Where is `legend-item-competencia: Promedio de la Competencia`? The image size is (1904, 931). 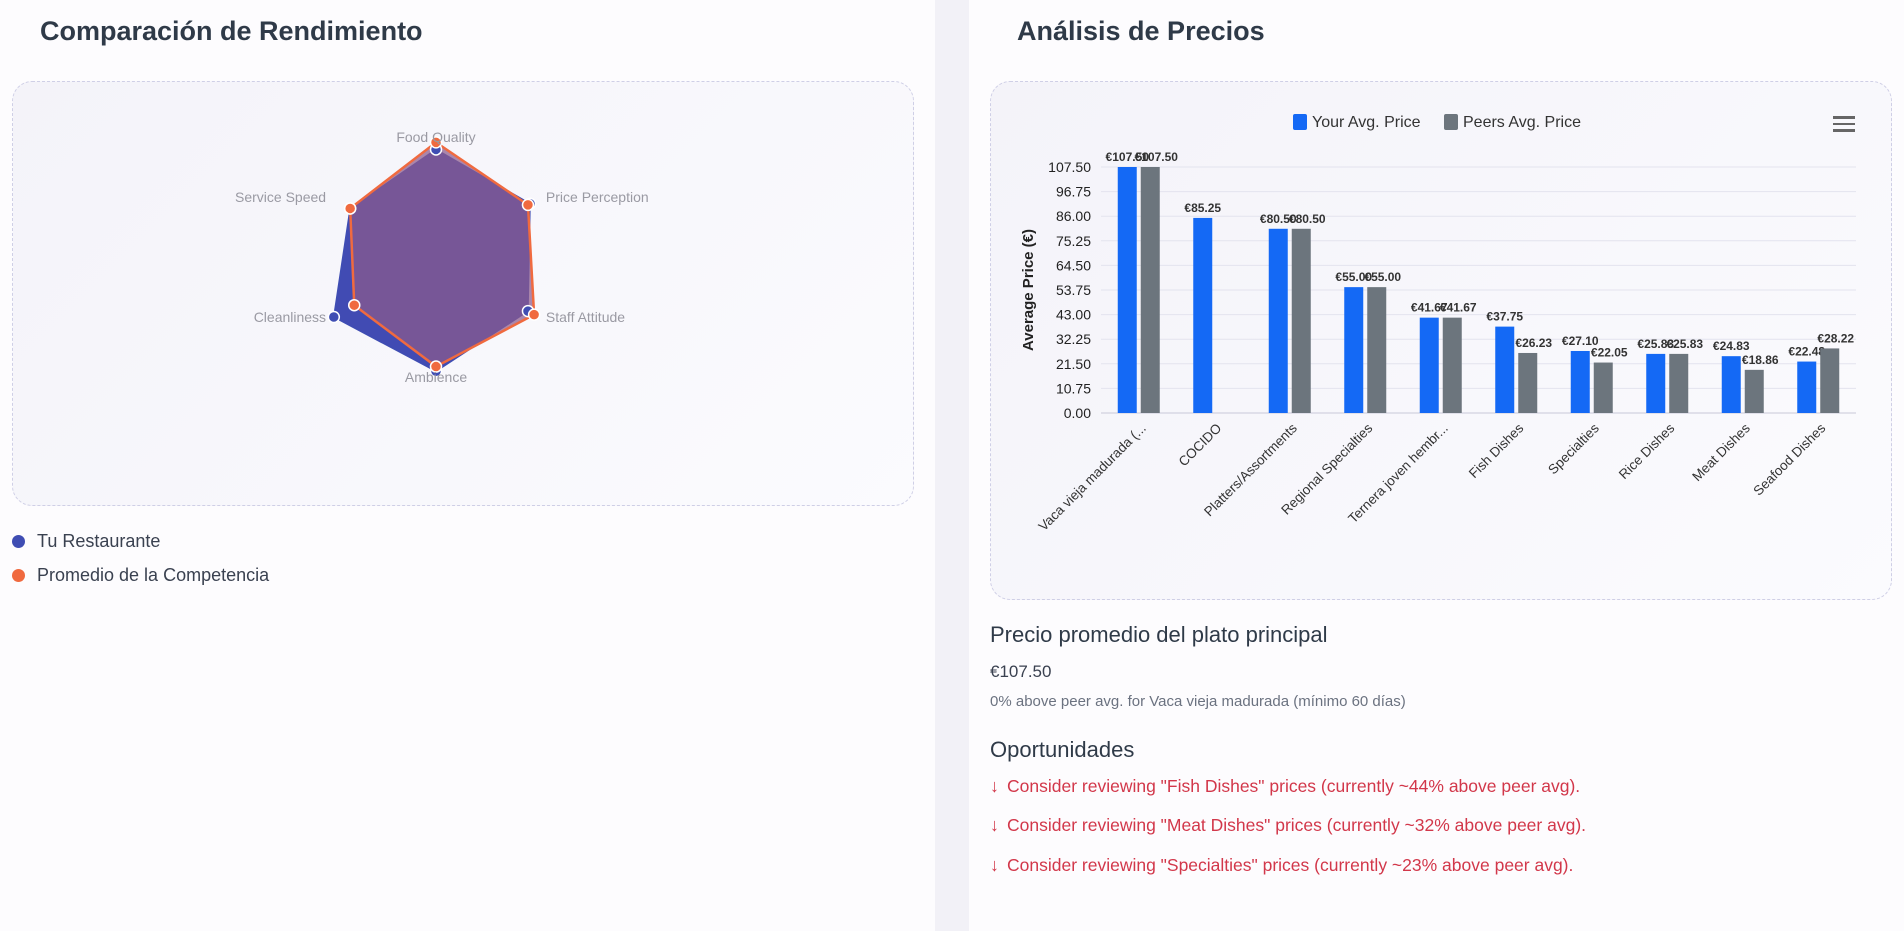
legend-item-competencia: Promedio de la Competencia is located at coordinates (140, 575).